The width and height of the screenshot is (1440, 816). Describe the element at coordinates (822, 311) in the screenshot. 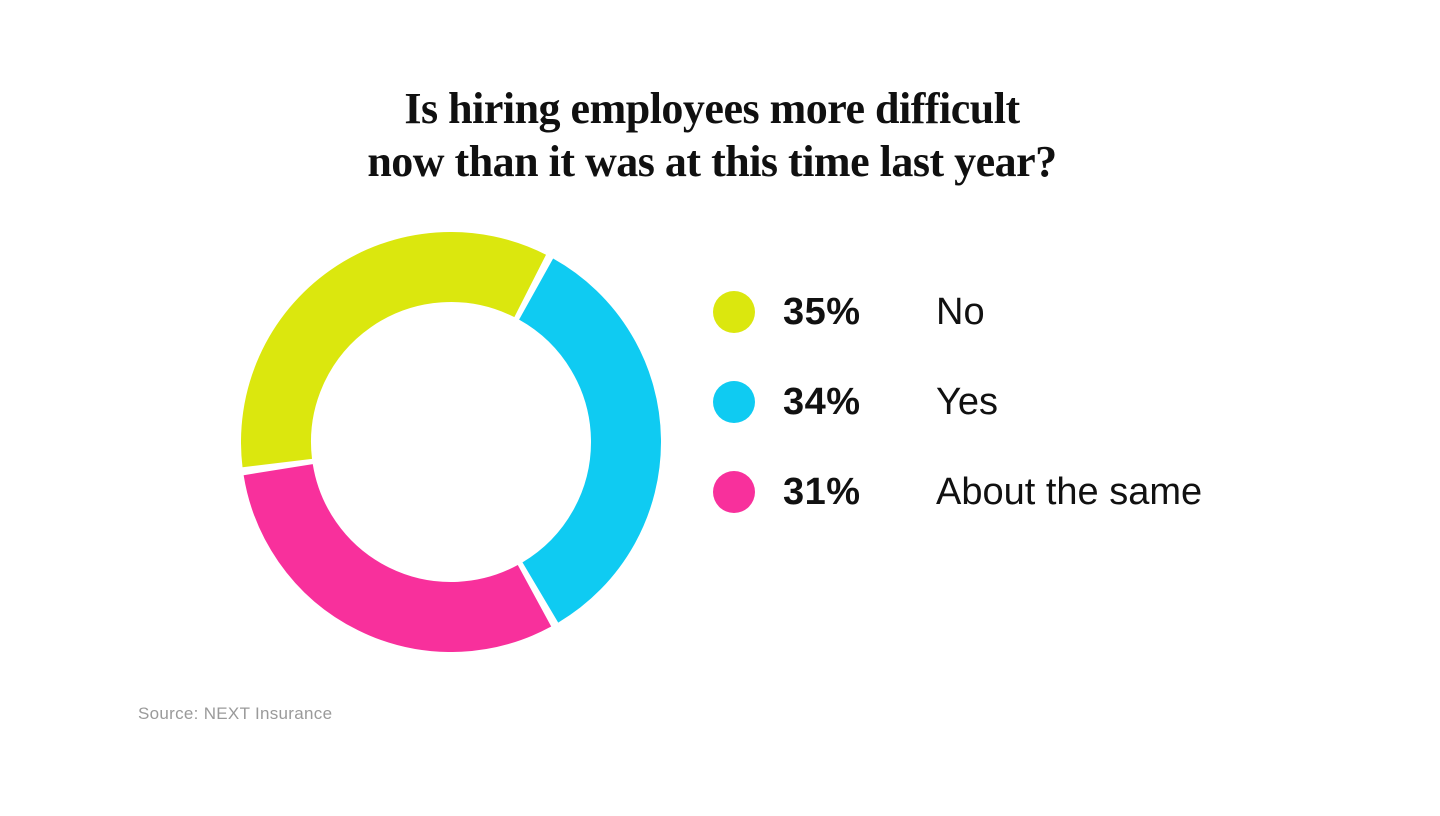

I see `legend-percent-no: 35%` at that location.